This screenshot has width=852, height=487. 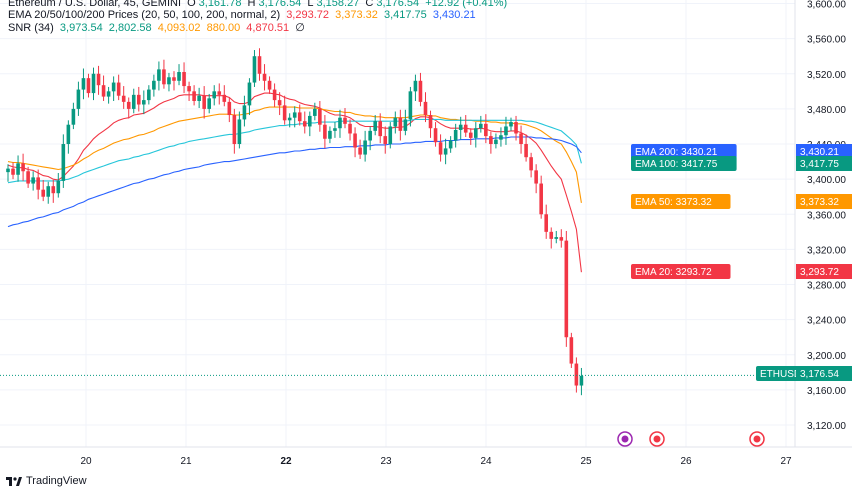 I want to click on symbol-title: Ethereum / U.S. Dollar, 45, GEMINI, so click(x=95, y=4).